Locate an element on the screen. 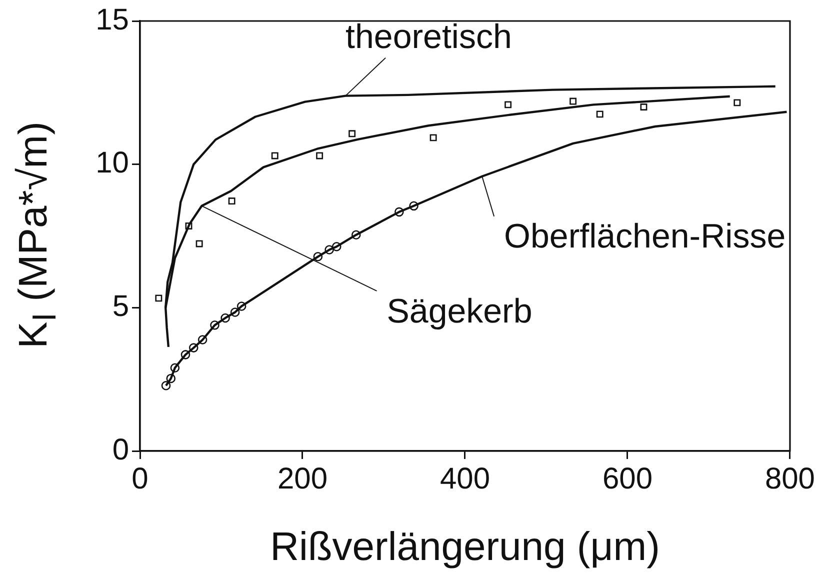 This screenshot has width=818, height=577. x-axis-title: Rißverlängerung (μm) is located at coordinates (465, 547).